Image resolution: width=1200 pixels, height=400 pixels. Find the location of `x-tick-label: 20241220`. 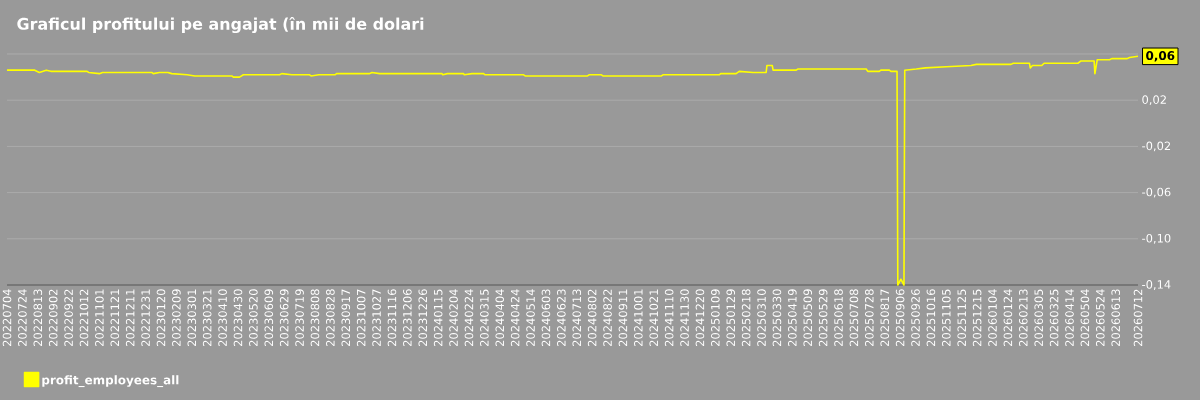

x-tick-label: 20241220 is located at coordinates (700, 317).